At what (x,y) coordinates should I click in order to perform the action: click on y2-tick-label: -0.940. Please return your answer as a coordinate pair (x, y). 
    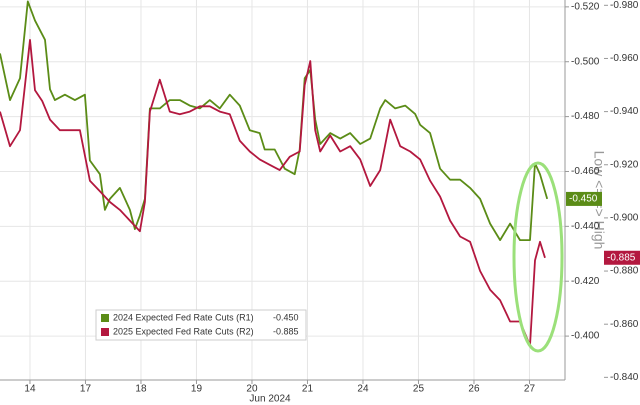
    Looking at the image, I should click on (624, 111).